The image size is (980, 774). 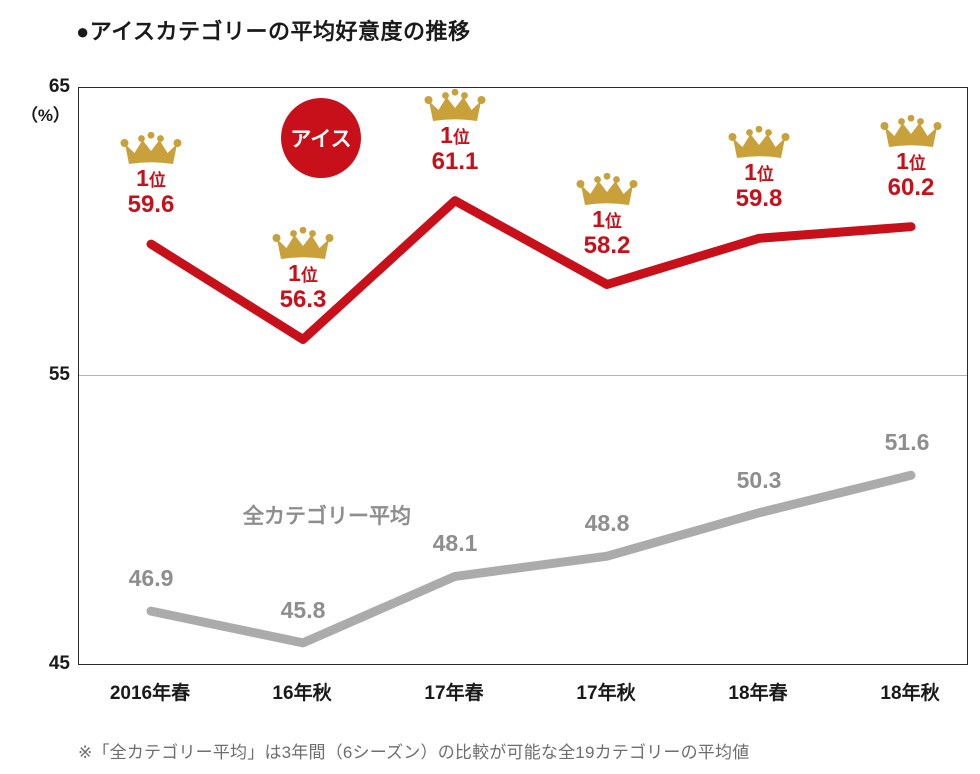 I want to click on ice-series-badge: アイス, so click(x=321, y=138).